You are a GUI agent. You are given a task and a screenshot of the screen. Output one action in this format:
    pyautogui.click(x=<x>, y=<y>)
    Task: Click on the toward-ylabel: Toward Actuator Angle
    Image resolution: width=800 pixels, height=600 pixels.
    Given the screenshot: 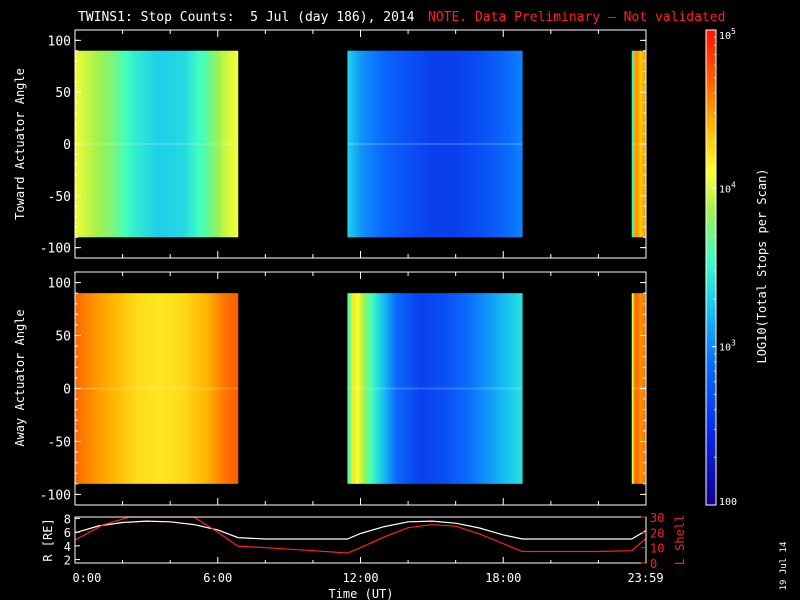 What is the action you would take?
    pyautogui.click(x=20, y=144)
    